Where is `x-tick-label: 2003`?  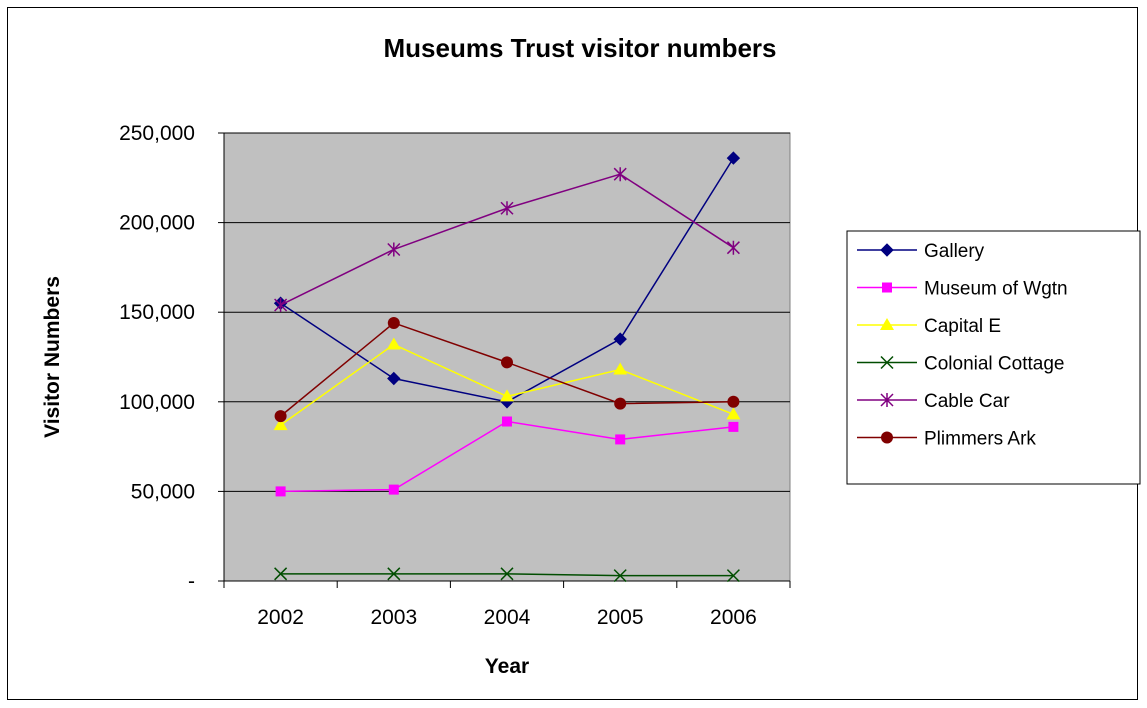
x-tick-label: 2003 is located at coordinates (393, 617).